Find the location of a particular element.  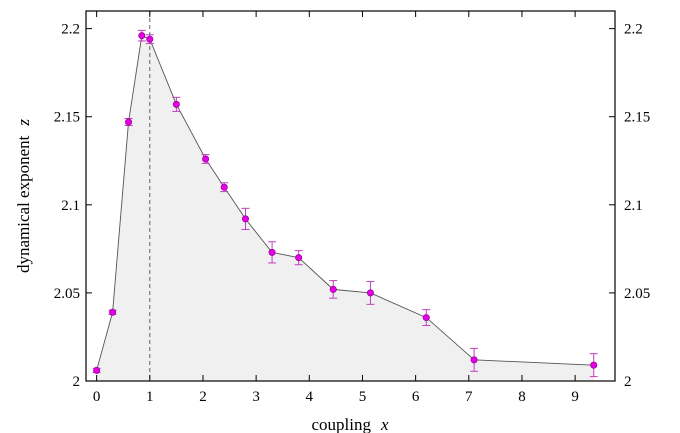

x-tick-label: 5 is located at coordinates (363, 397).